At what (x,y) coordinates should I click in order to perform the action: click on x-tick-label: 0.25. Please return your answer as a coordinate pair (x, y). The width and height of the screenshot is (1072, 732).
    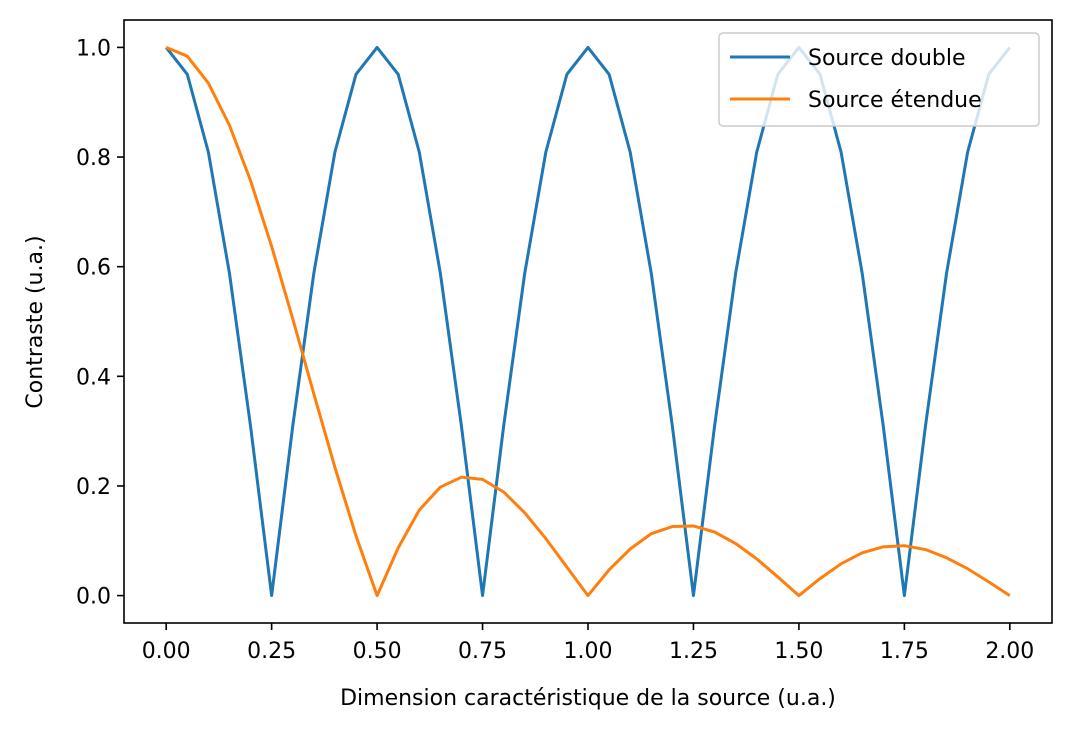
    Looking at the image, I should click on (271, 651).